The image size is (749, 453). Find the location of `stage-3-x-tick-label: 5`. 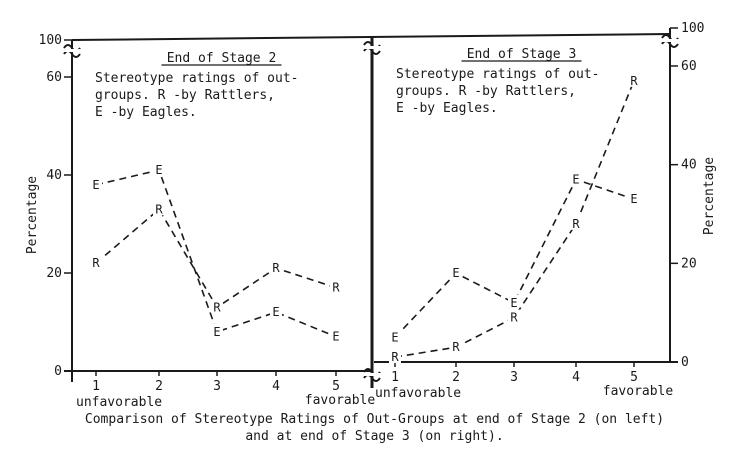

stage-3-x-tick-label: 5 is located at coordinates (634, 377).